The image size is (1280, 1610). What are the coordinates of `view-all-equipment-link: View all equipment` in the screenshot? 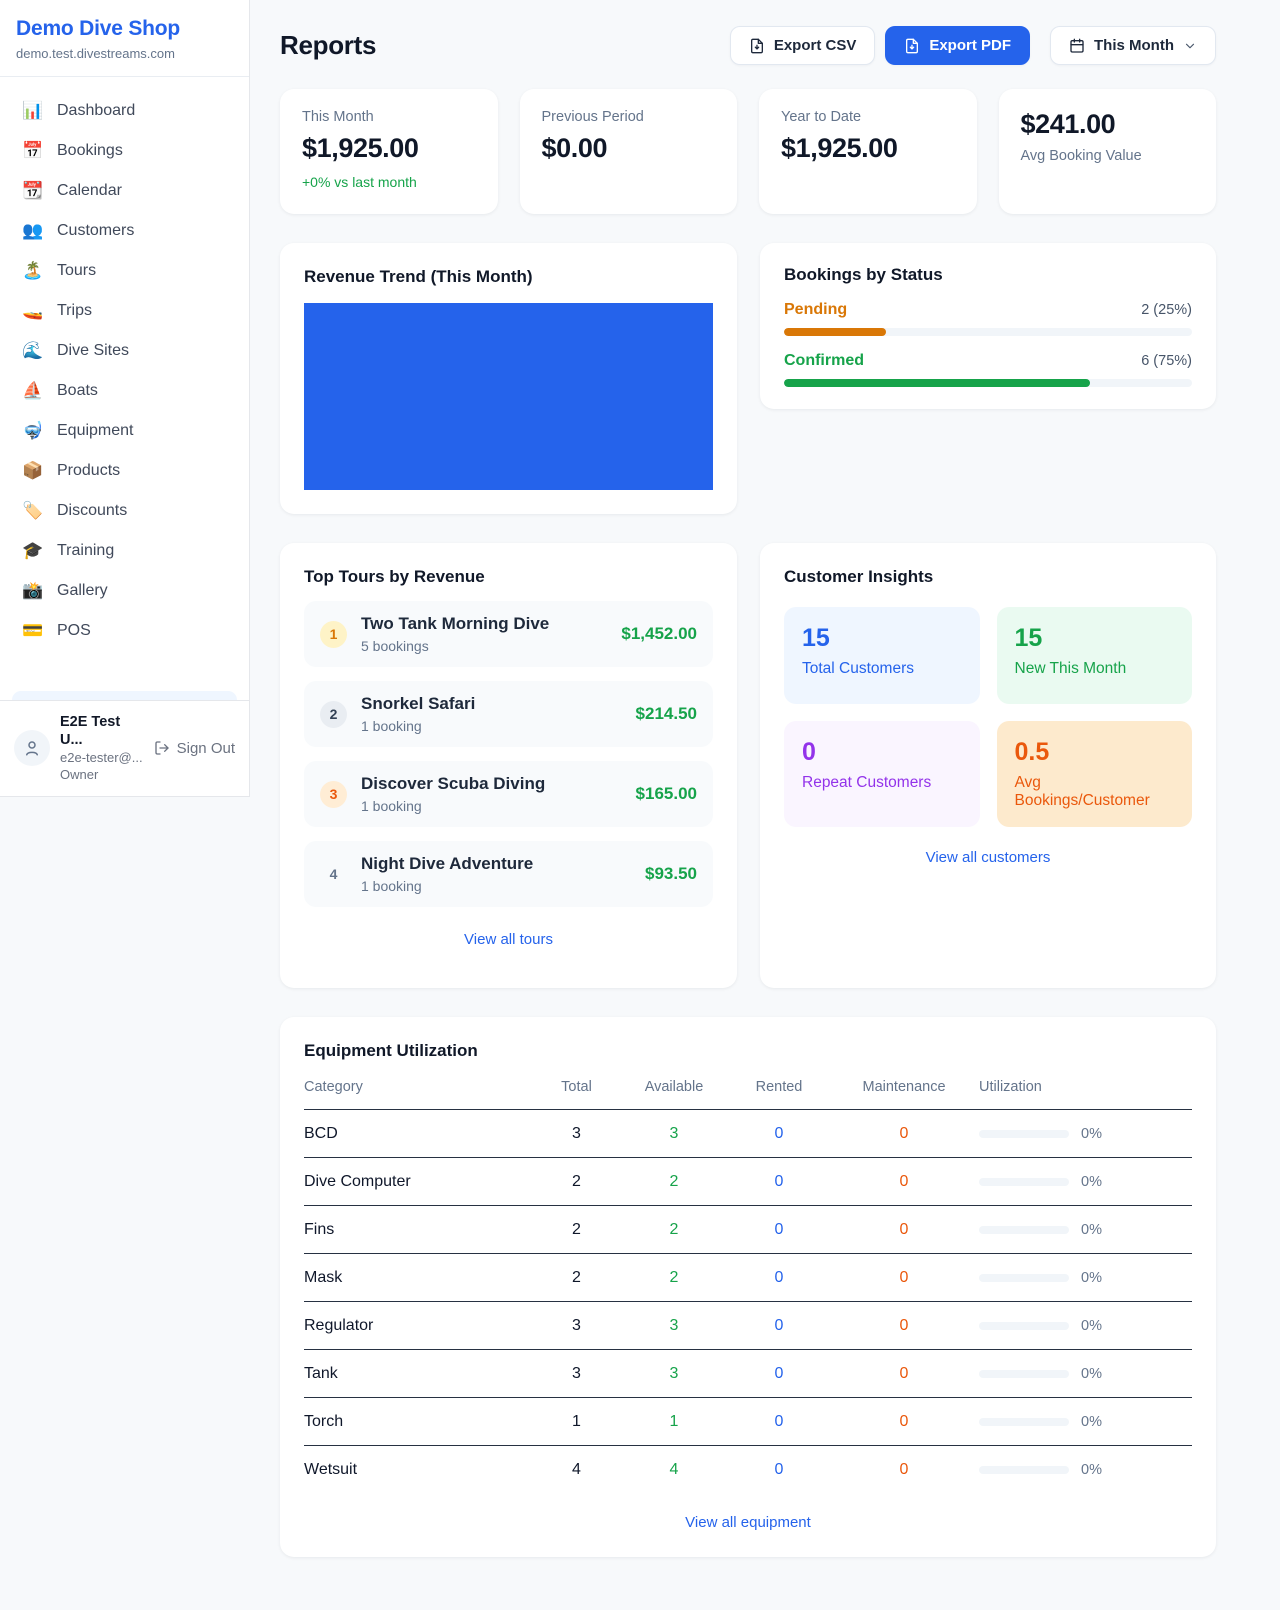 It's located at (748, 1522).